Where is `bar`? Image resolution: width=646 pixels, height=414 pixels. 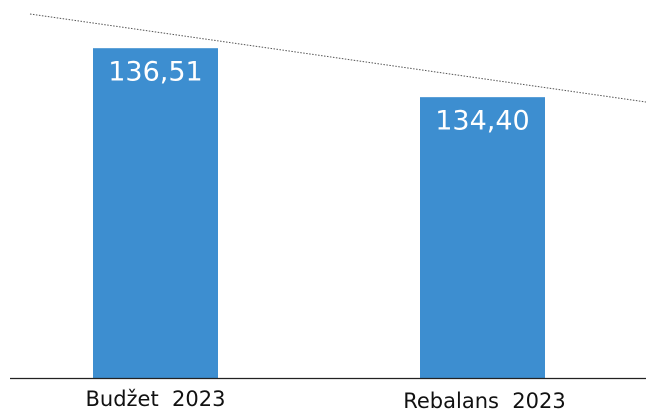
bar is located at coordinates (482, 237).